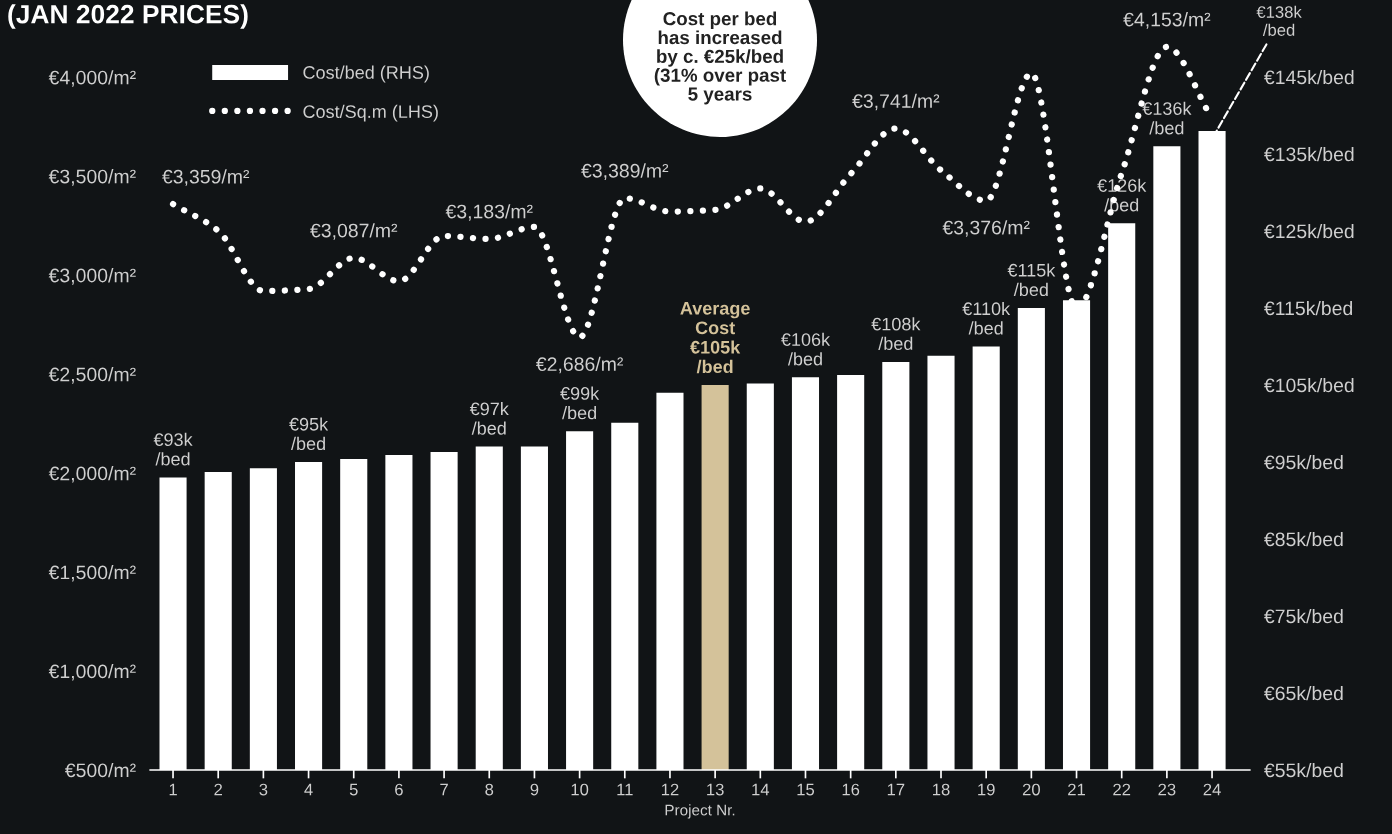  I want to click on data-label: €108k /bed, so click(896, 333).